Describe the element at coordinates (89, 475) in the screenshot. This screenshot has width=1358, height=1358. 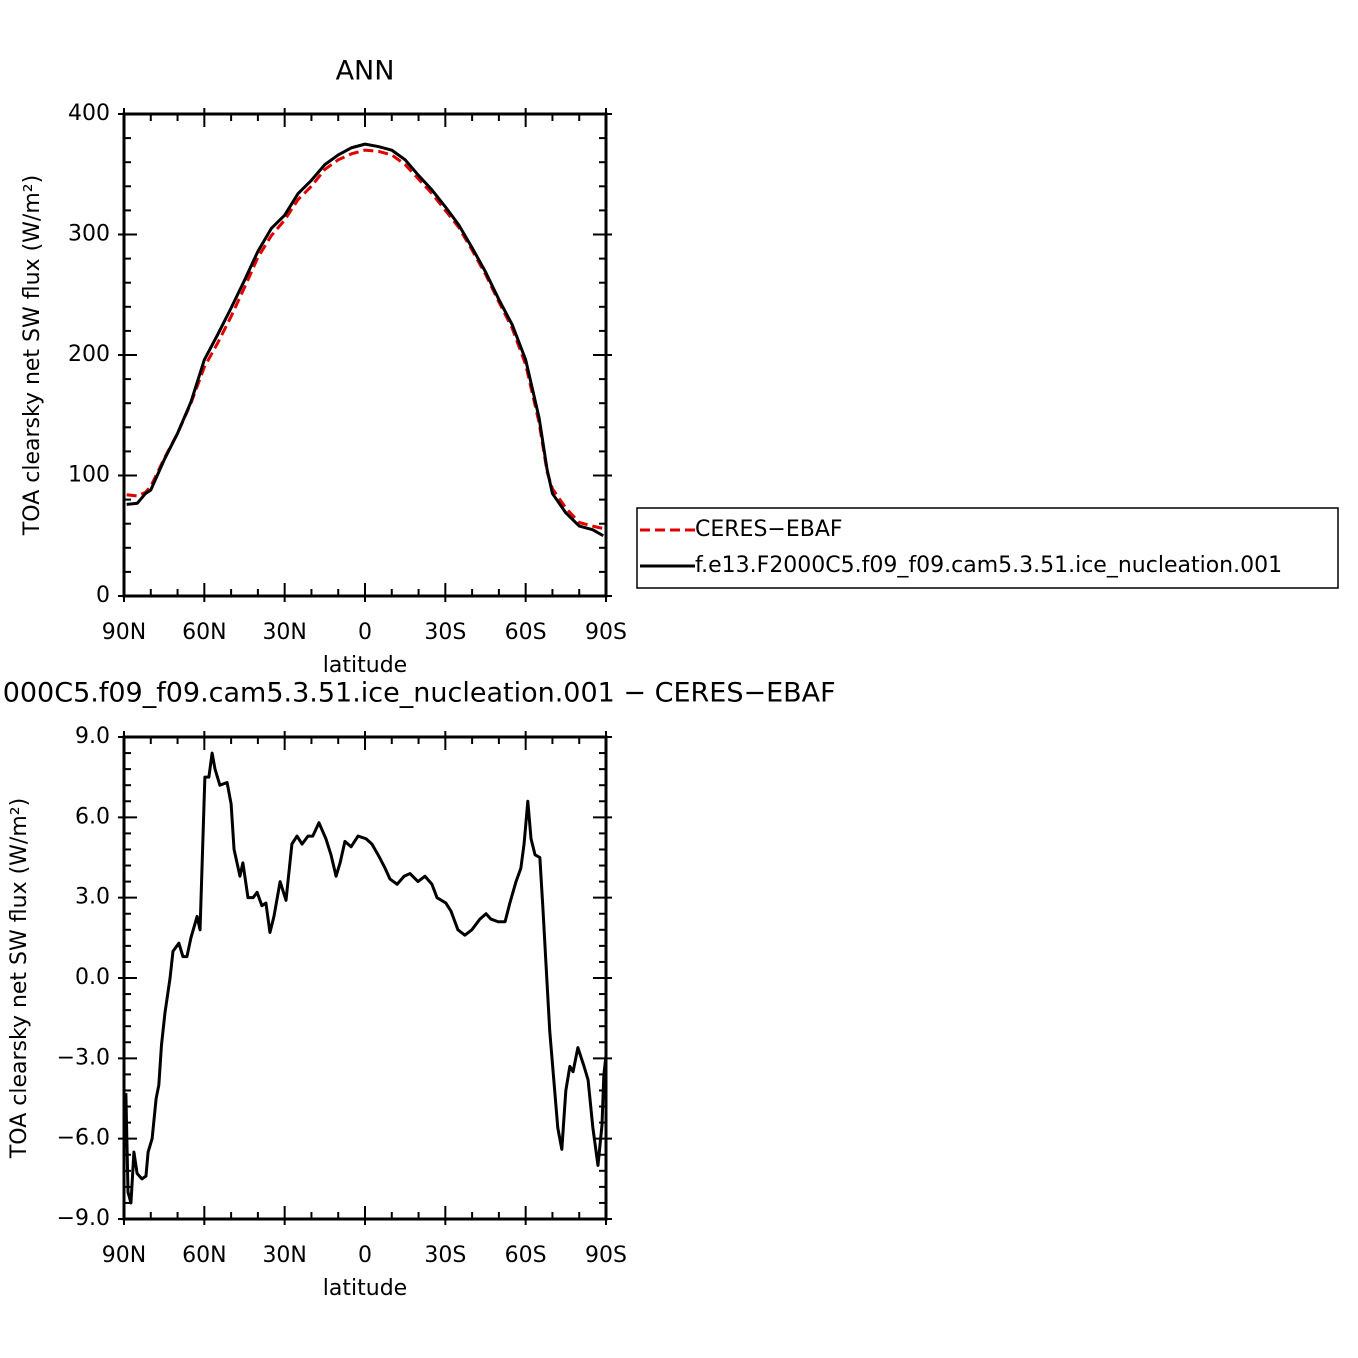
I see `y-tick-label: 100` at that location.